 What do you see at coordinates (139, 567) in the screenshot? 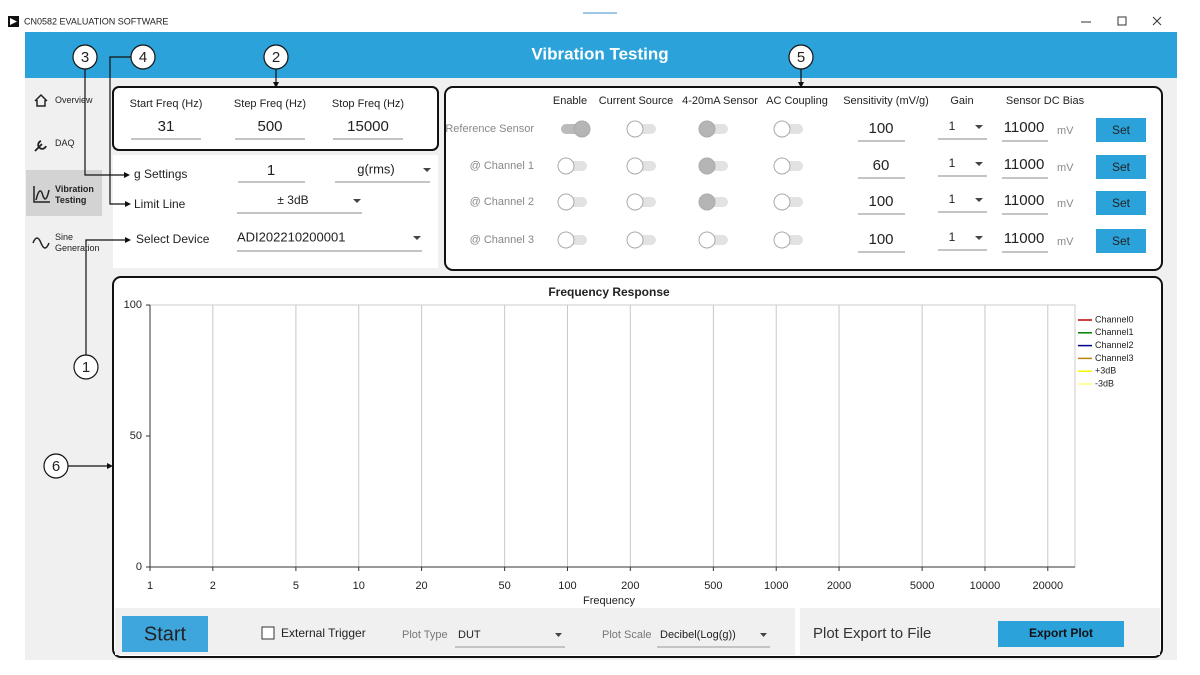
I see `y-tick-label: 0` at bounding box center [139, 567].